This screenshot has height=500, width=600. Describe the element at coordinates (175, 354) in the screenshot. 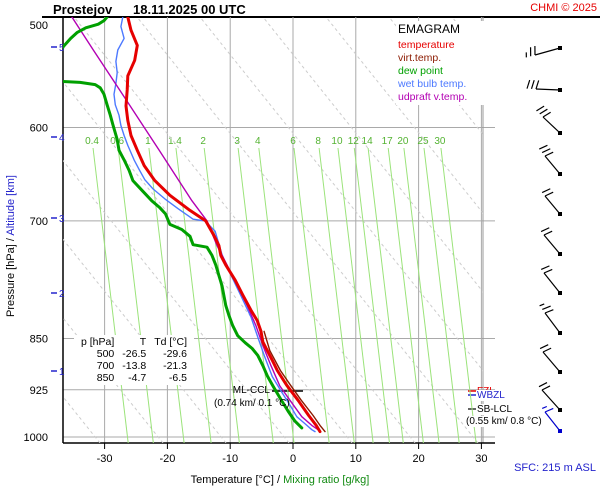

I see `table-cell: -29.6` at that location.